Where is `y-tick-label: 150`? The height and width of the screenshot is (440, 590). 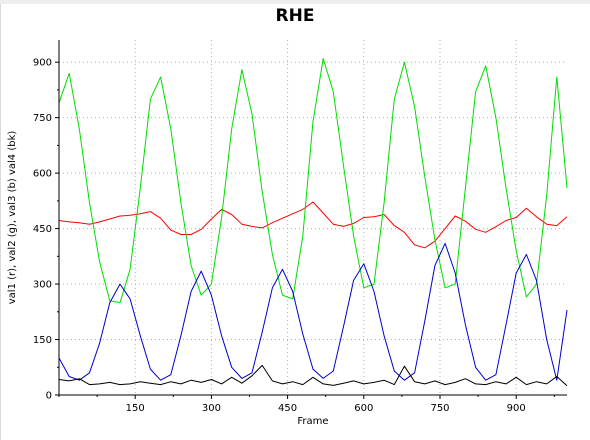 y-tick-label: 150 is located at coordinates (42, 340).